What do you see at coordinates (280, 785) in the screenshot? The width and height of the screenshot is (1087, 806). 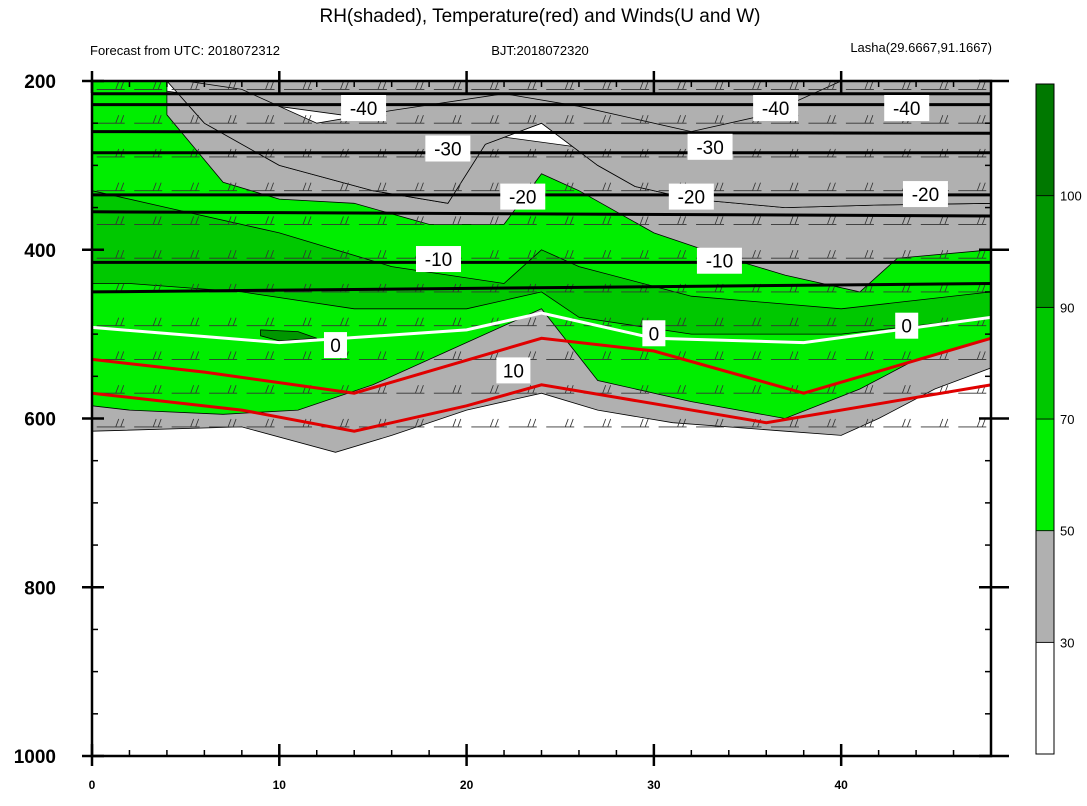 I see `x-tick-label-10: 10` at bounding box center [280, 785].